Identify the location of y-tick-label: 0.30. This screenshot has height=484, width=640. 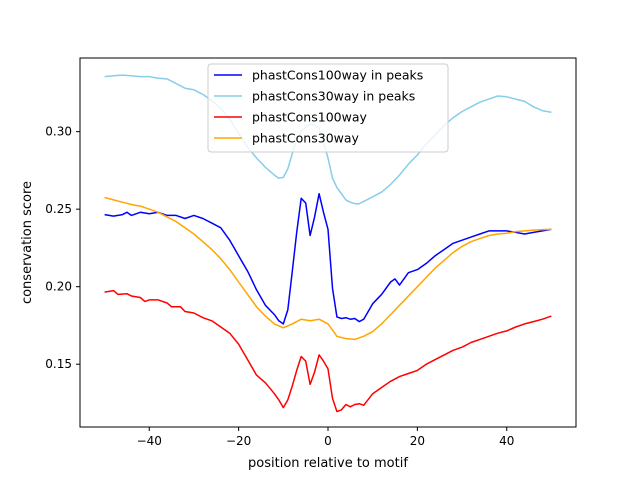
(58, 132).